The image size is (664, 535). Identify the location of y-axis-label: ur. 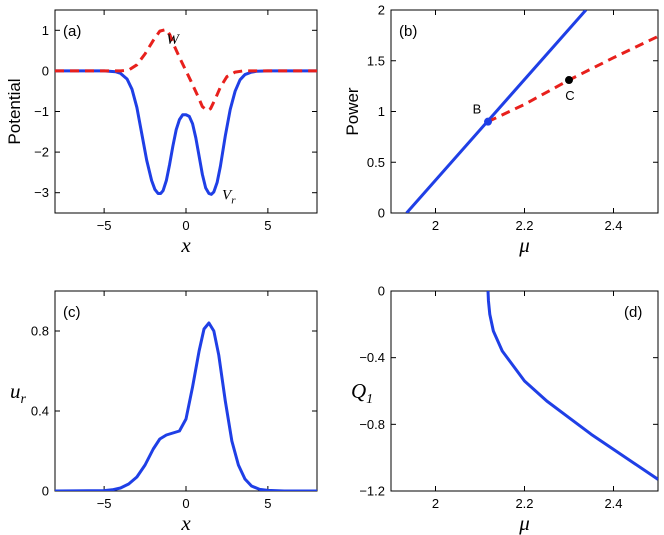
(18, 393).